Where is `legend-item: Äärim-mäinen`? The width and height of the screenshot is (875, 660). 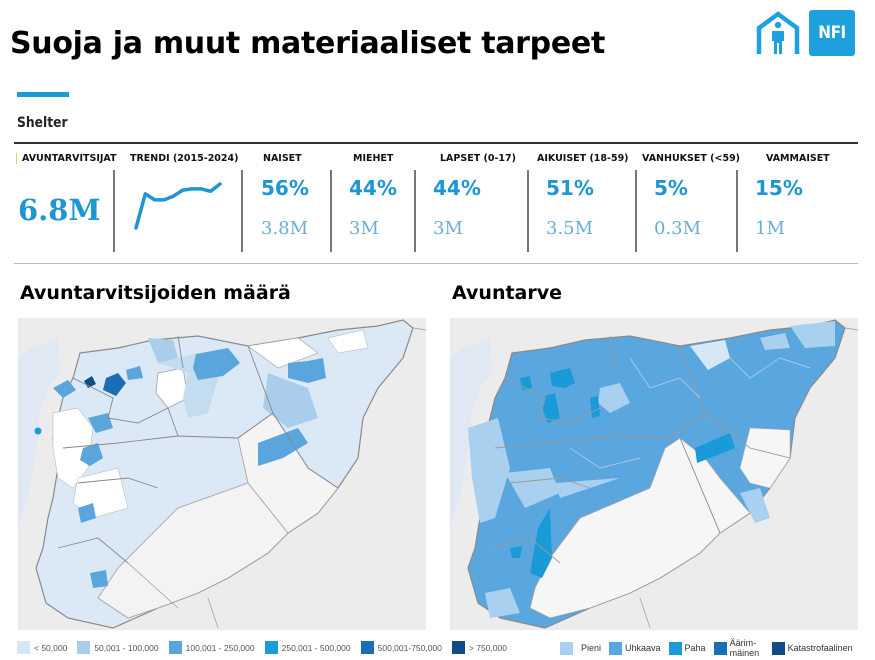 legend-item: Äärim-mäinen is located at coordinates (738, 648).